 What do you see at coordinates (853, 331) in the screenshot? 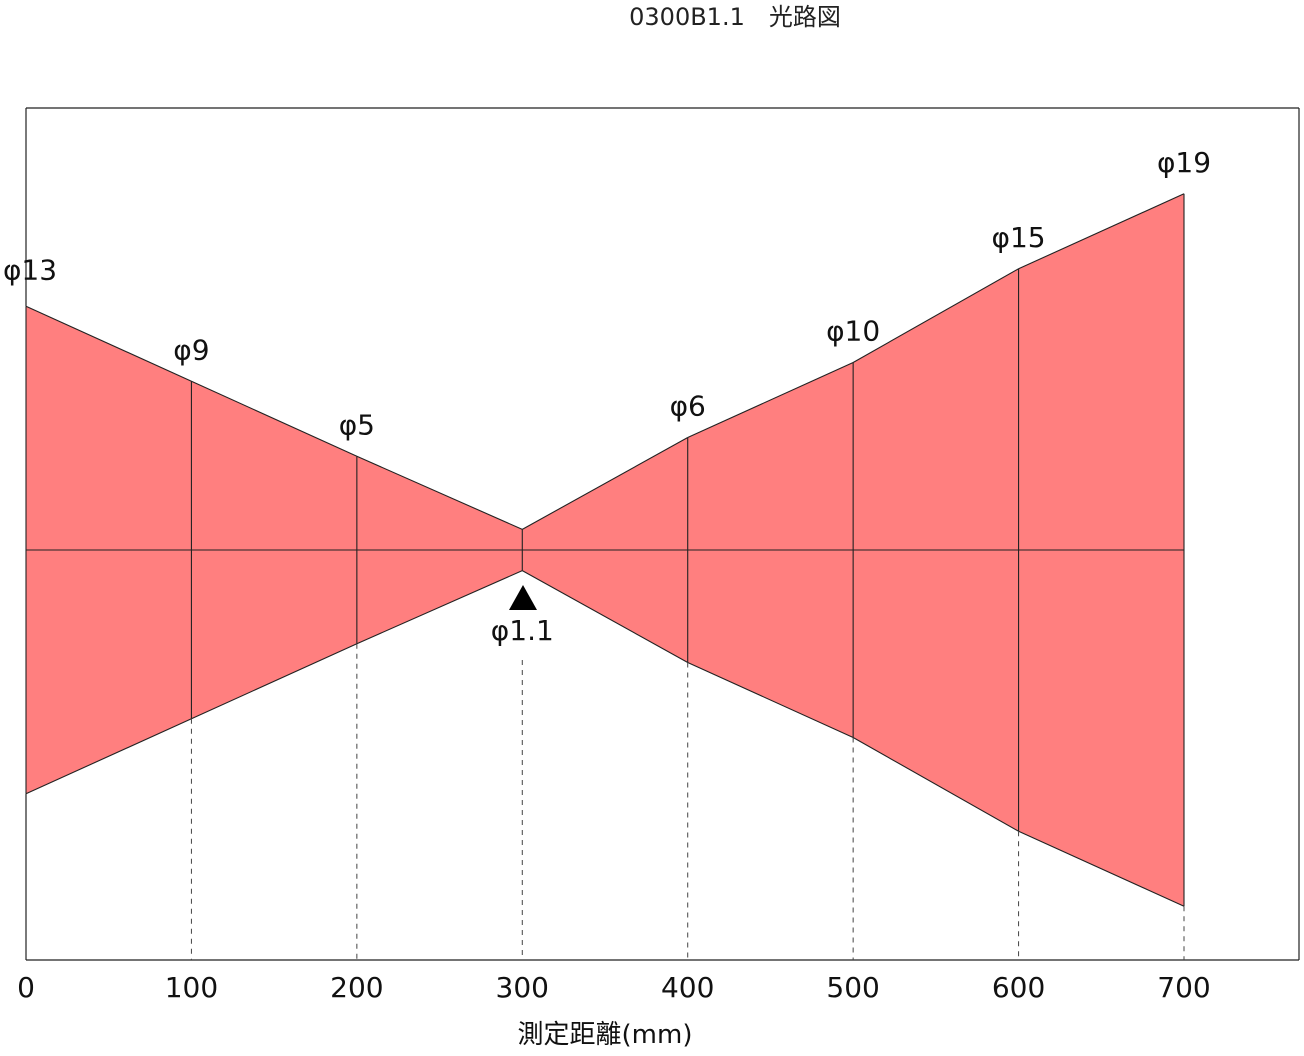
I see `diameter-label-500: φ10` at bounding box center [853, 331].